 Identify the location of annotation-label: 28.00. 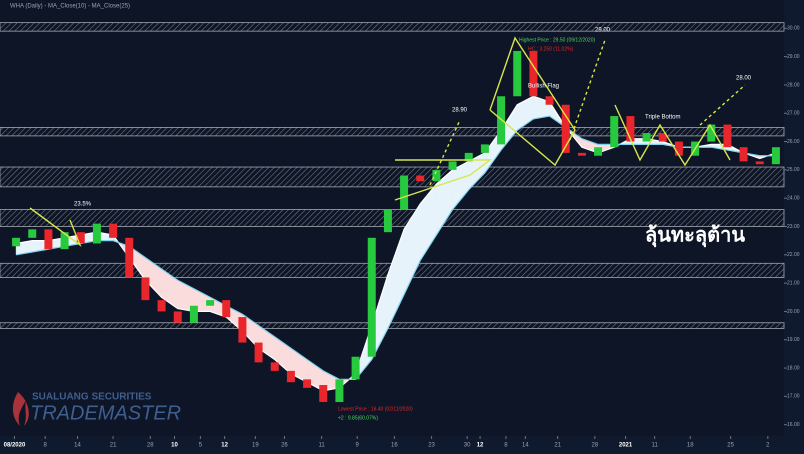
(744, 79).